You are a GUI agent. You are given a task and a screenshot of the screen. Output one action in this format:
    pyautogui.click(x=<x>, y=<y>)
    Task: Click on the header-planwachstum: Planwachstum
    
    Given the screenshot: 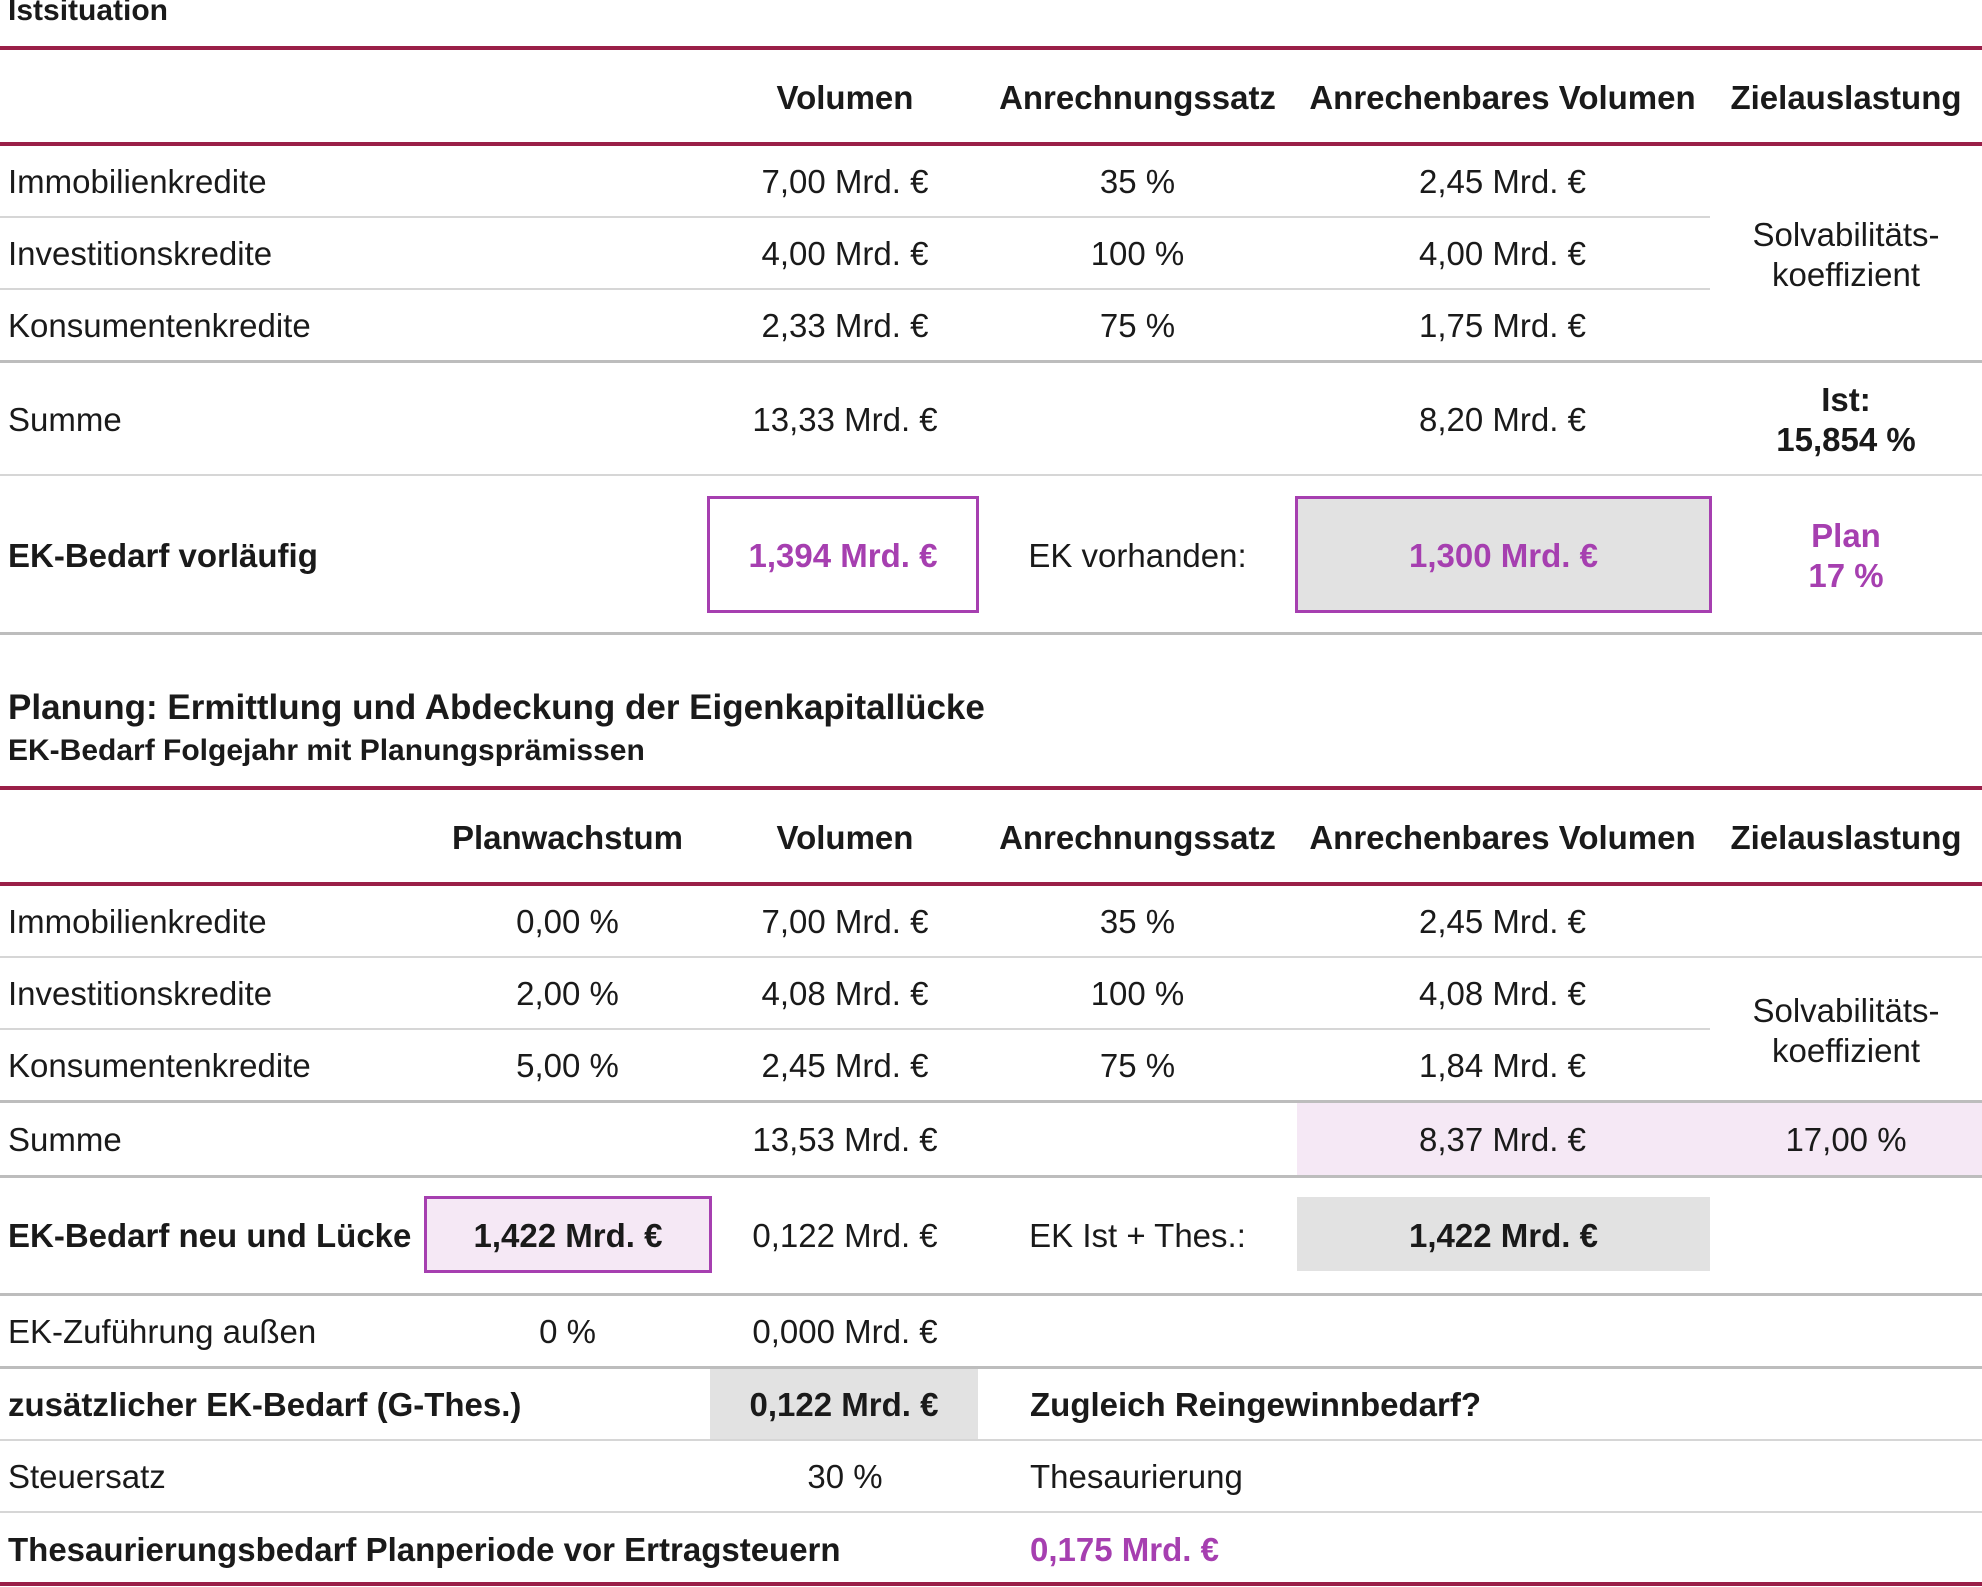 What is the action you would take?
    pyautogui.click(x=567, y=837)
    